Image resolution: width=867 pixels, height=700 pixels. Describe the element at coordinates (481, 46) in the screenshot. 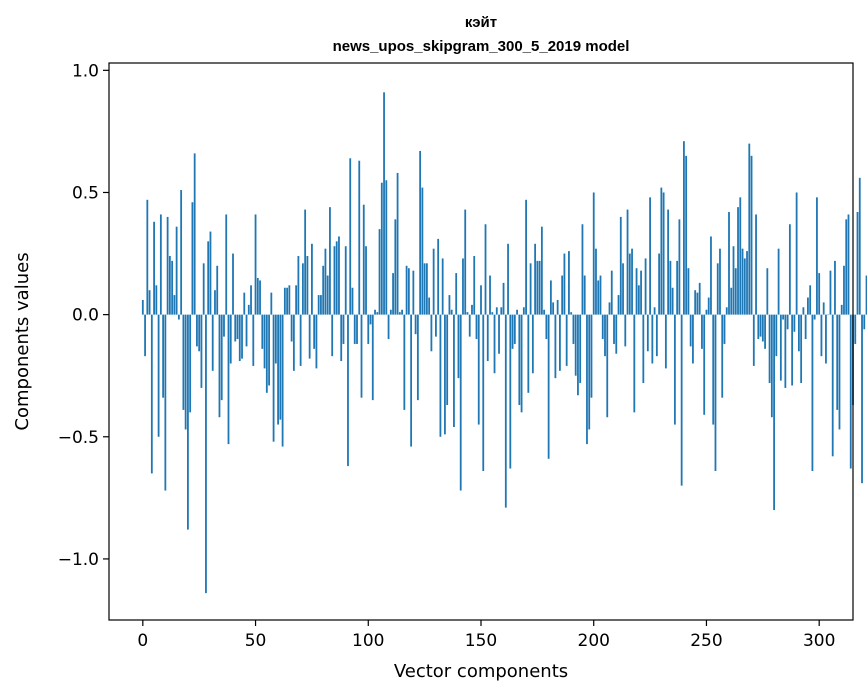

I see `chart-title-model: news_upos_skipgram_300_5_2019 model` at that location.